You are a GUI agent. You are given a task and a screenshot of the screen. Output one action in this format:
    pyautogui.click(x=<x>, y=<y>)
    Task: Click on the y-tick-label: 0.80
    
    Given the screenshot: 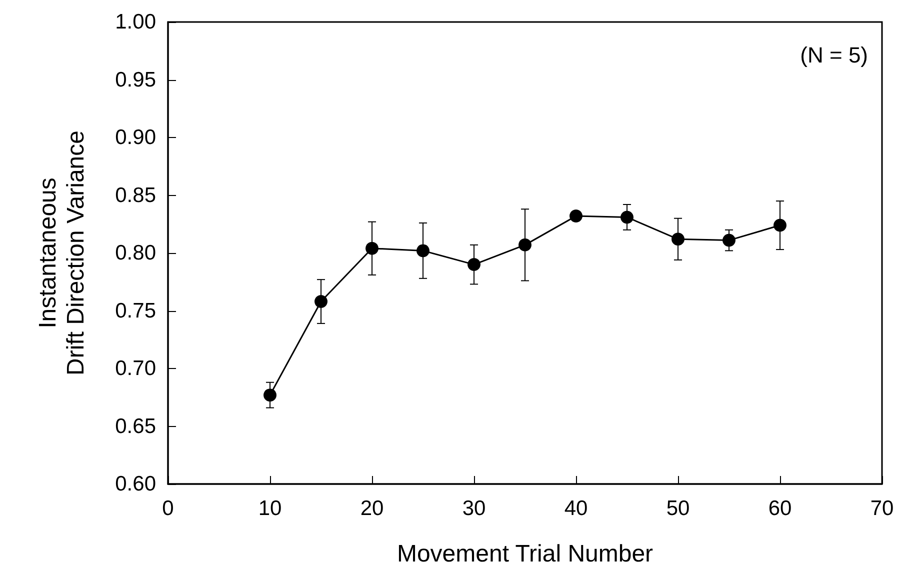 What is the action you would take?
    pyautogui.click(x=135, y=253)
    